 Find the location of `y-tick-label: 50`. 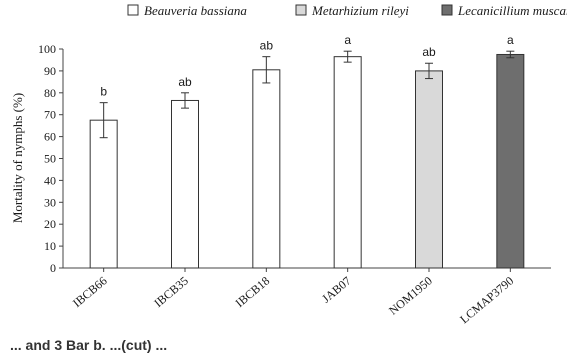

y-tick-label: 50 is located at coordinates (50, 159).